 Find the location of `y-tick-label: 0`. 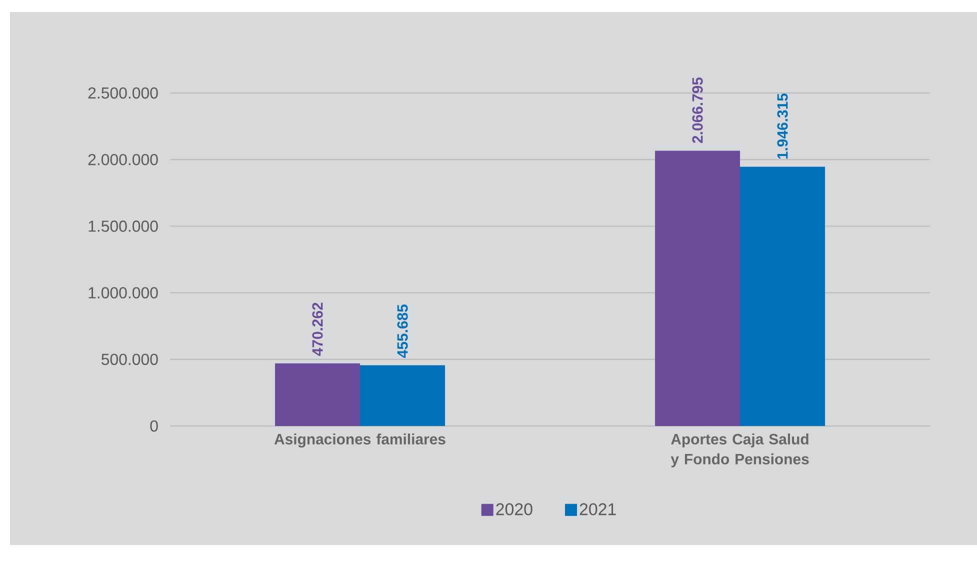

y-tick-label: 0 is located at coordinates (154, 426).